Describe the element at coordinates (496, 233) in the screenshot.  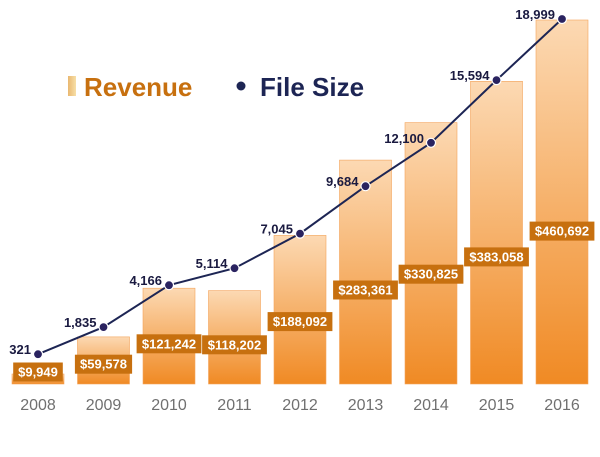
I see `revenue-bar-2015` at that location.